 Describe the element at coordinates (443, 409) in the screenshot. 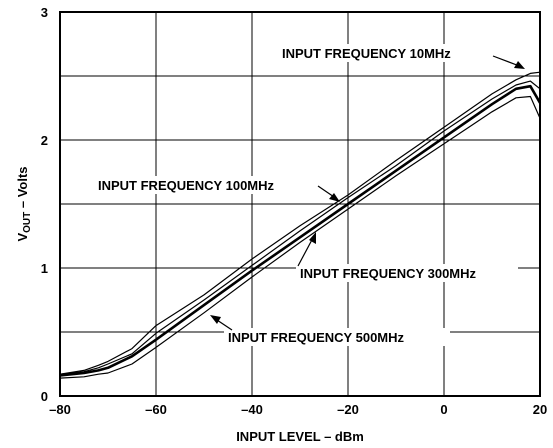

I see `x-tick-label: 0` at that location.